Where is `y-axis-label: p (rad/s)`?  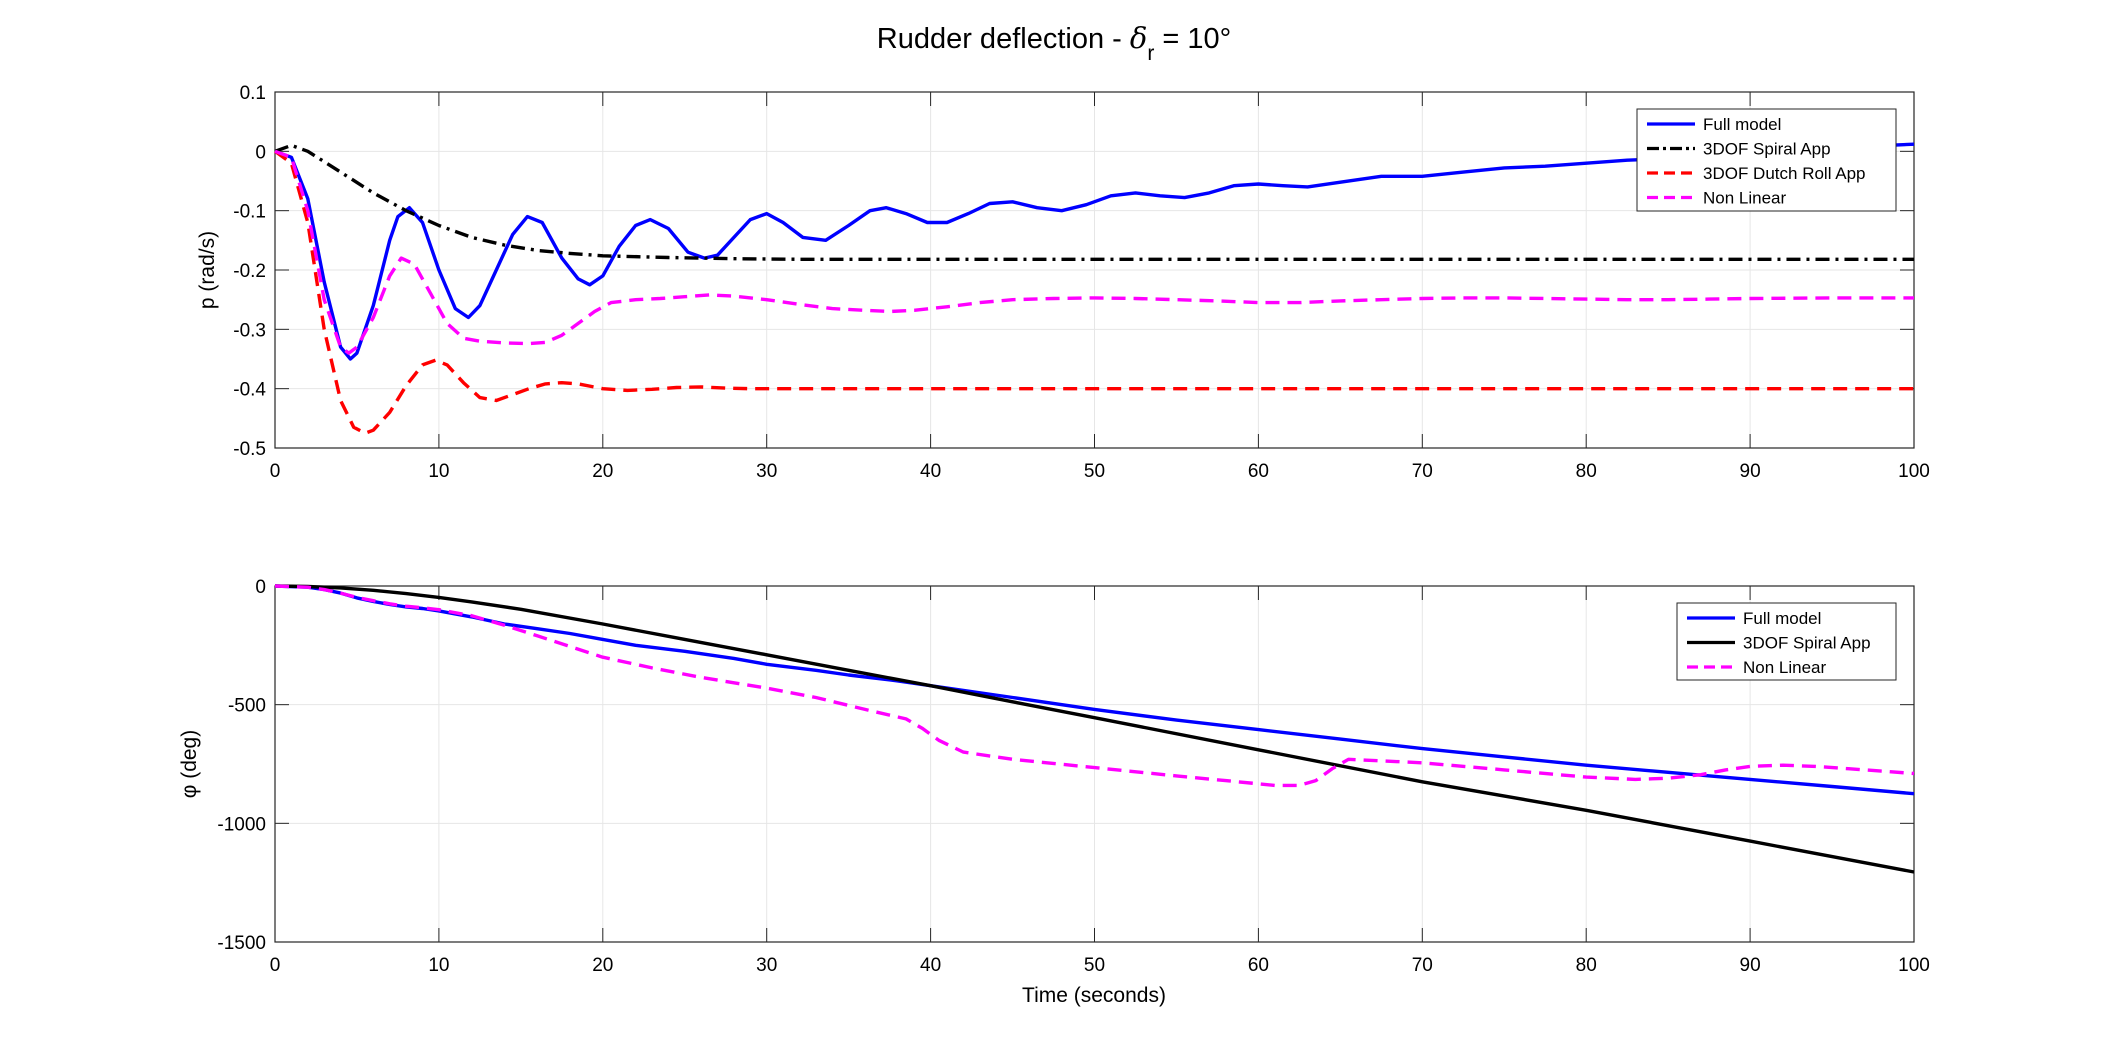 y-axis-label: p (rad/s) is located at coordinates (207, 270).